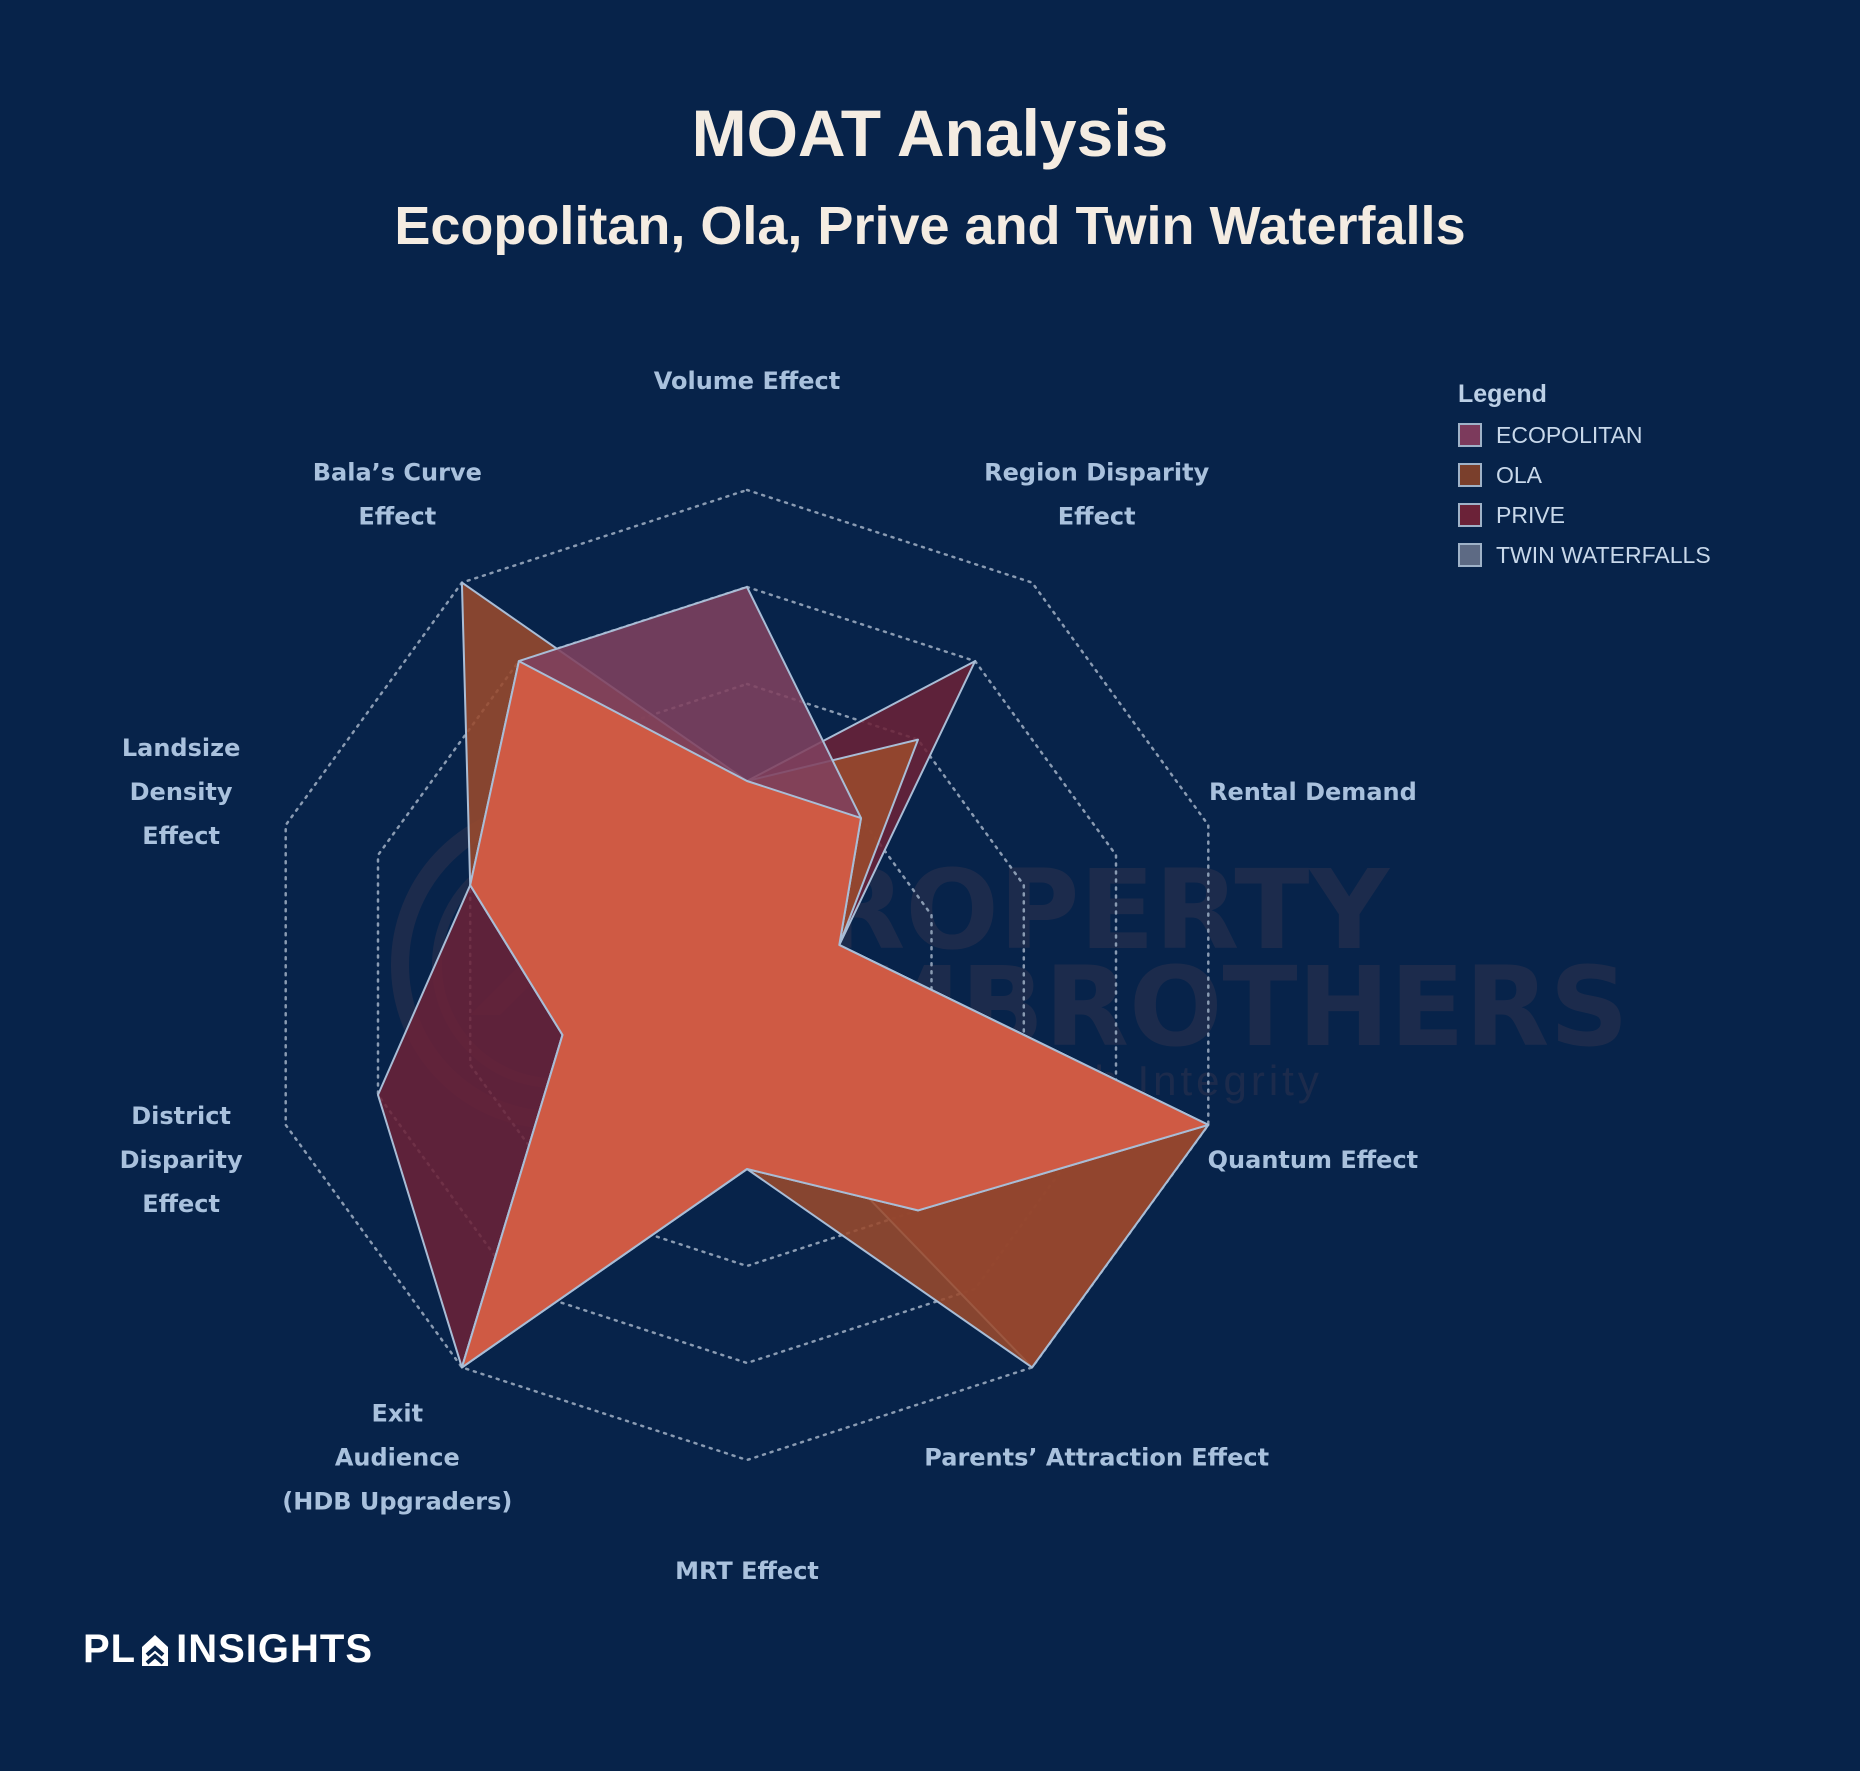  Describe the element at coordinates (1569, 434) in the screenshot. I see `legend-label-ecopolitan: ECOPOLITAN` at that location.